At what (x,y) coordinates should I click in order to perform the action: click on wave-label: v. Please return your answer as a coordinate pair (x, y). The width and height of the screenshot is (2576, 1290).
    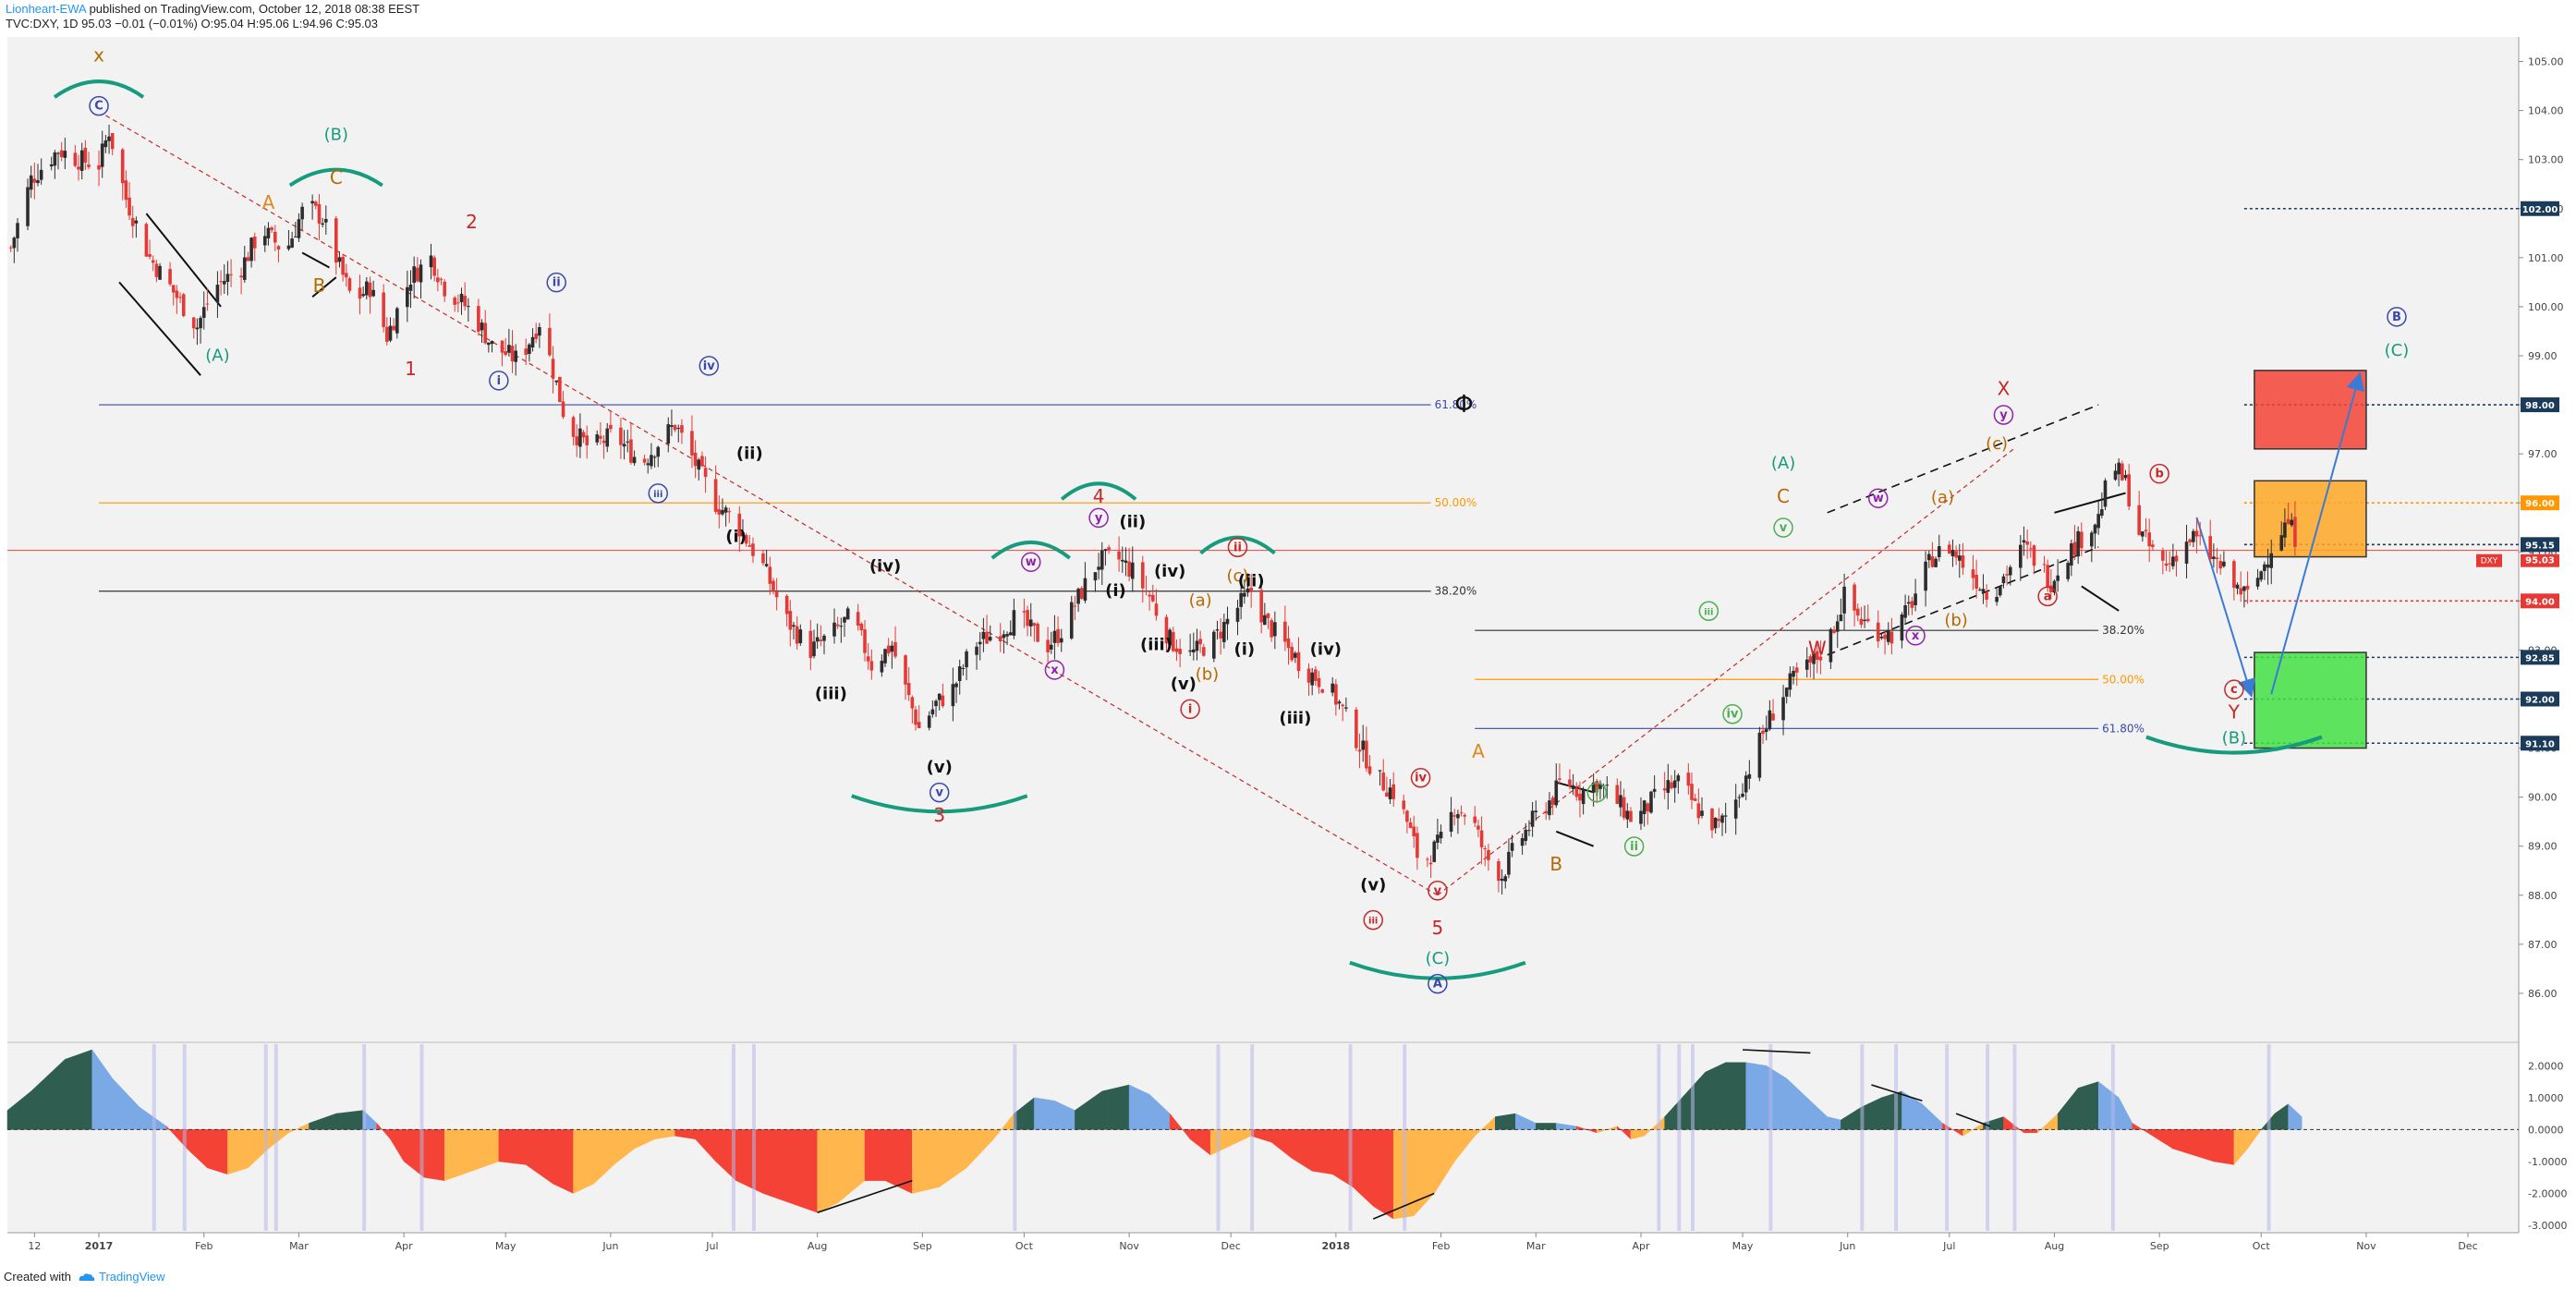
    Looking at the image, I should click on (1438, 891).